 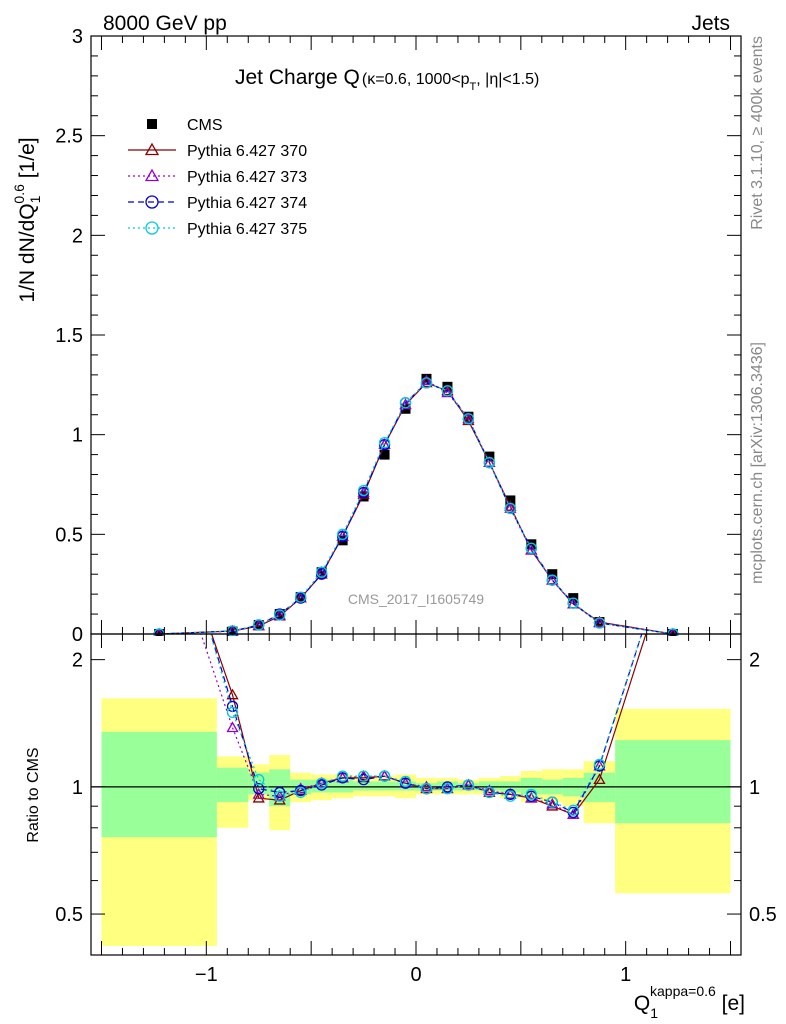 What do you see at coordinates (710, 23) in the screenshot?
I see `header-right: Jets` at bounding box center [710, 23].